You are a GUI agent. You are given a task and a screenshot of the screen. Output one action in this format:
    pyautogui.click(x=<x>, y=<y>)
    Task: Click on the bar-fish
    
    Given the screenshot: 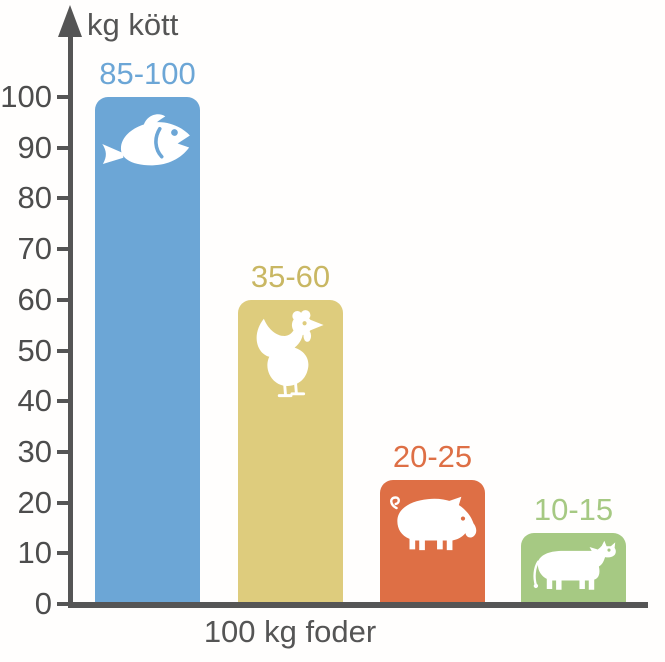 What is the action you would take?
    pyautogui.click(x=147, y=352)
    